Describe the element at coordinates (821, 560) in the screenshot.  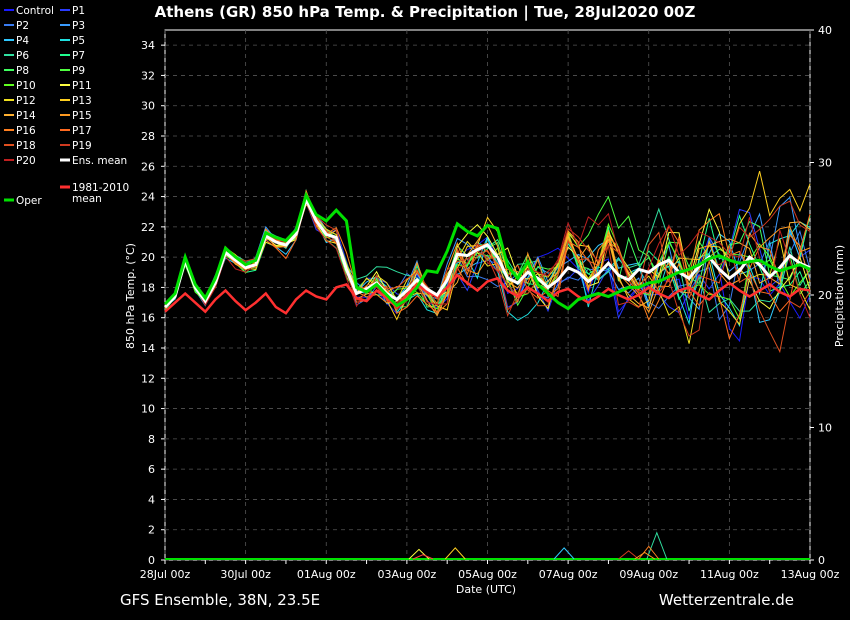
I see `y2-tick-label: 0` at that location.